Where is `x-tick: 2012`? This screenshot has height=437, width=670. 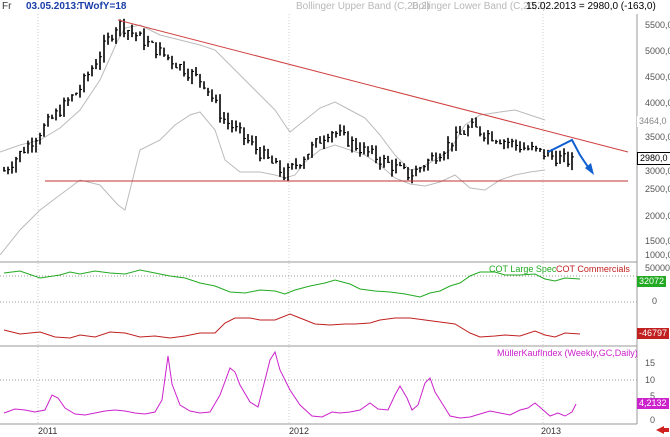
x-tick: 2012 is located at coordinates (299, 431).